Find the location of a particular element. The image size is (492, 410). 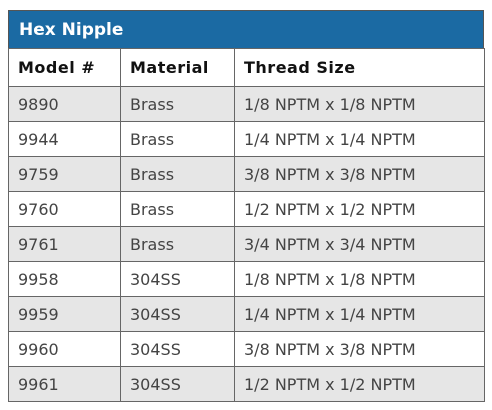

table-cell: 9759 is located at coordinates (64, 174).